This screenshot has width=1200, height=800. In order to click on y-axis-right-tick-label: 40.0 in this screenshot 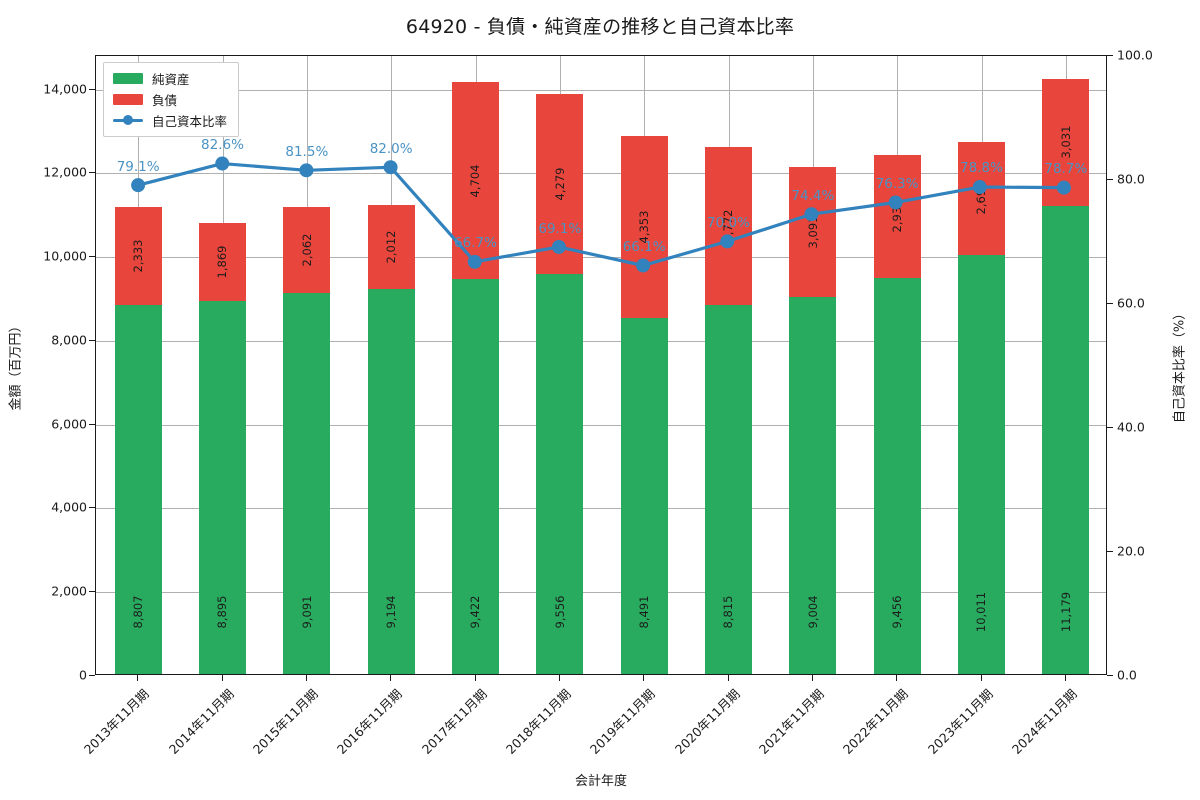, I will do `click(1131, 427)`.